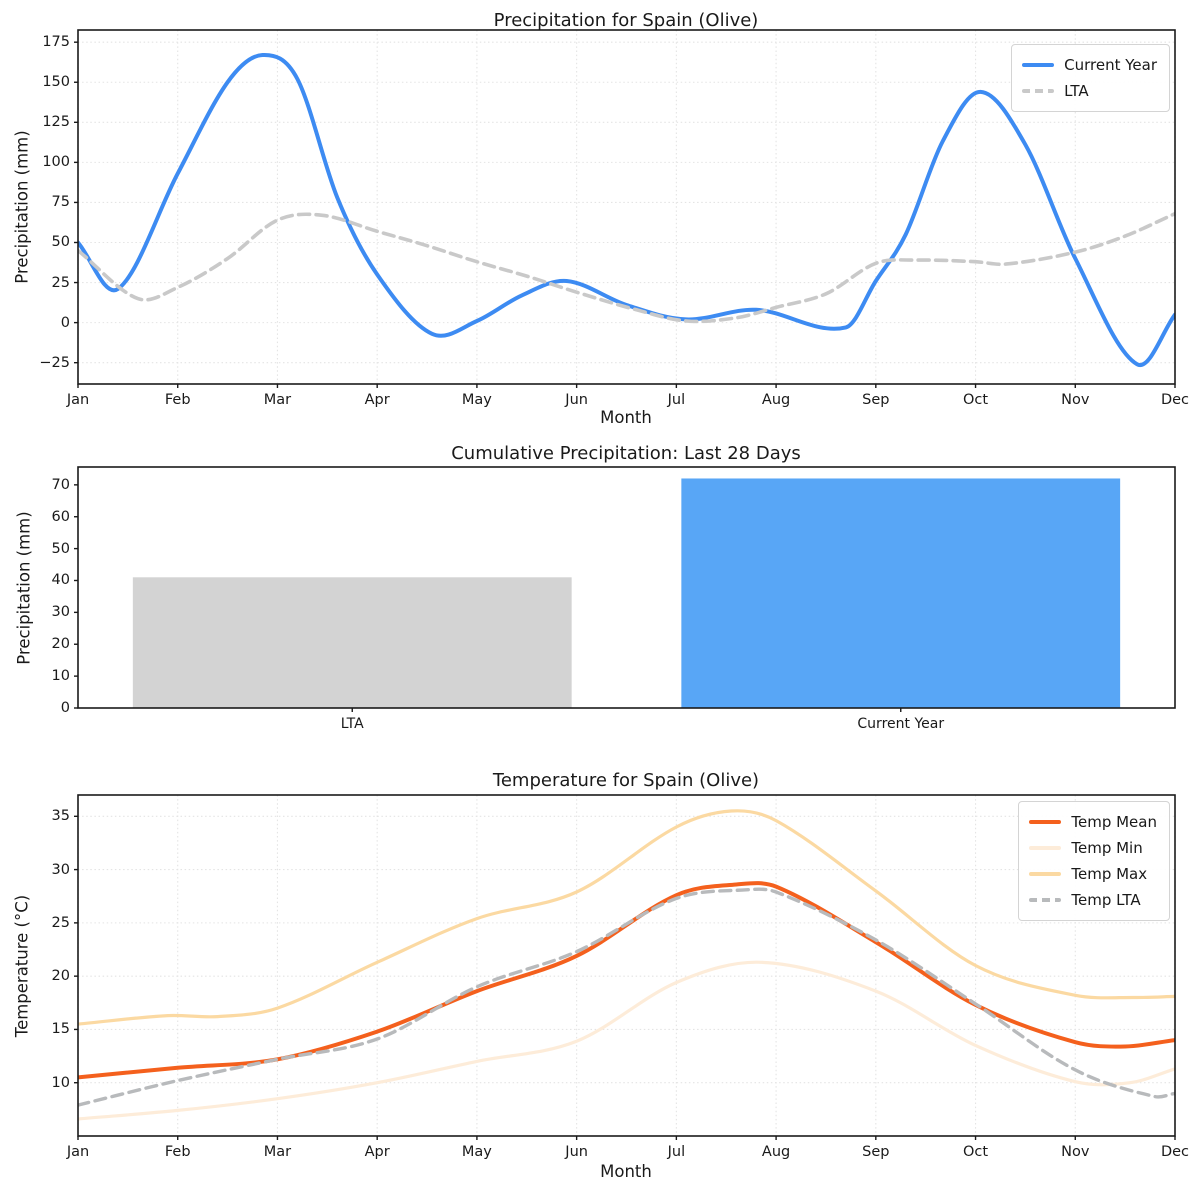  I want to click on legend-label: Temp Min, so click(1107, 848).